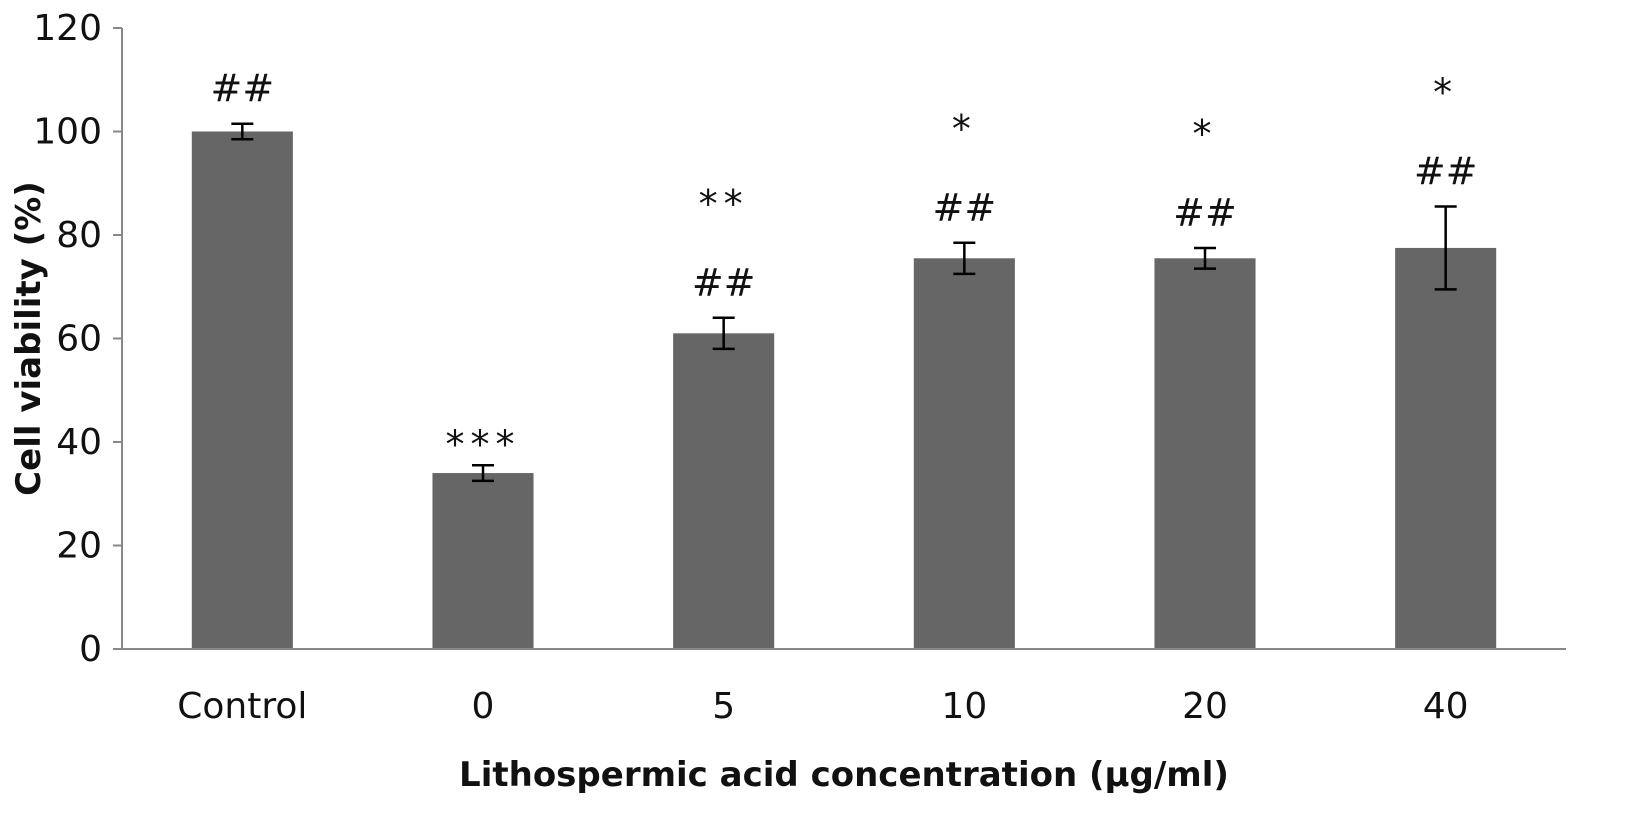  I want to click on y-tick-label: 60, so click(79, 339).